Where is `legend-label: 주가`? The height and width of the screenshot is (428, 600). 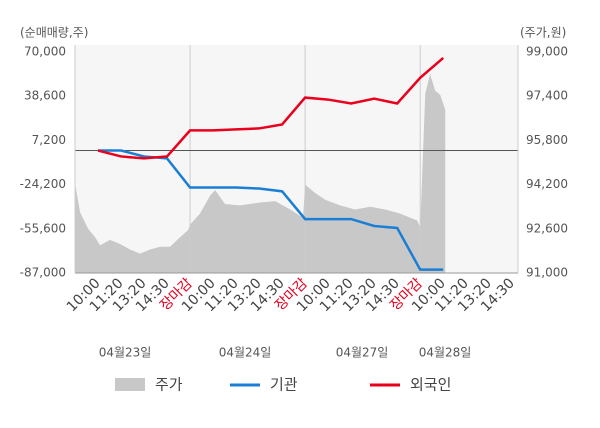
legend-label: 주가 is located at coordinates (169, 385).